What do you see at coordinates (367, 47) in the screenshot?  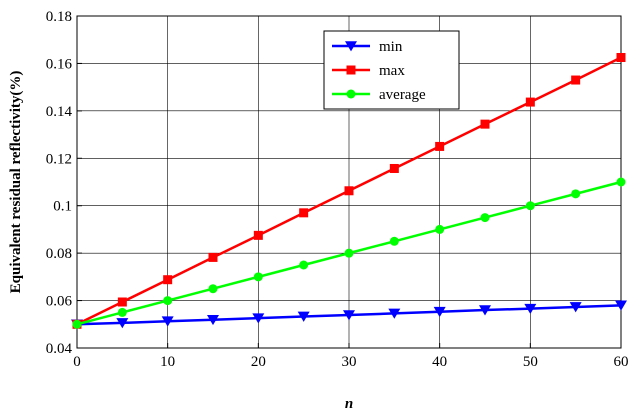 I see `legend-item-min: min` at bounding box center [367, 47].